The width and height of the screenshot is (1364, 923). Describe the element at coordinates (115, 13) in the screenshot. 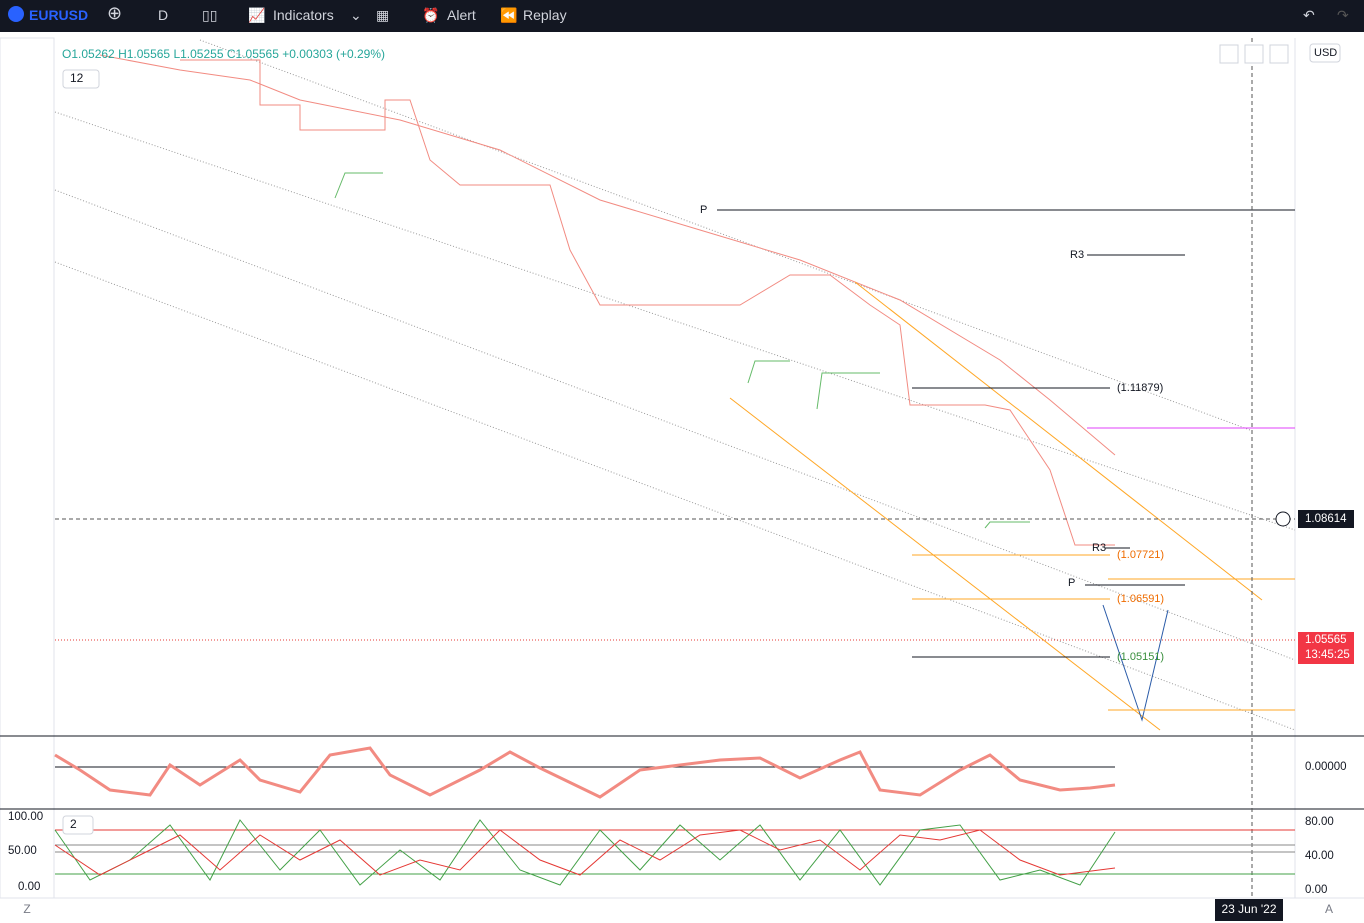

I see `add-symbol: ⊕` at that location.